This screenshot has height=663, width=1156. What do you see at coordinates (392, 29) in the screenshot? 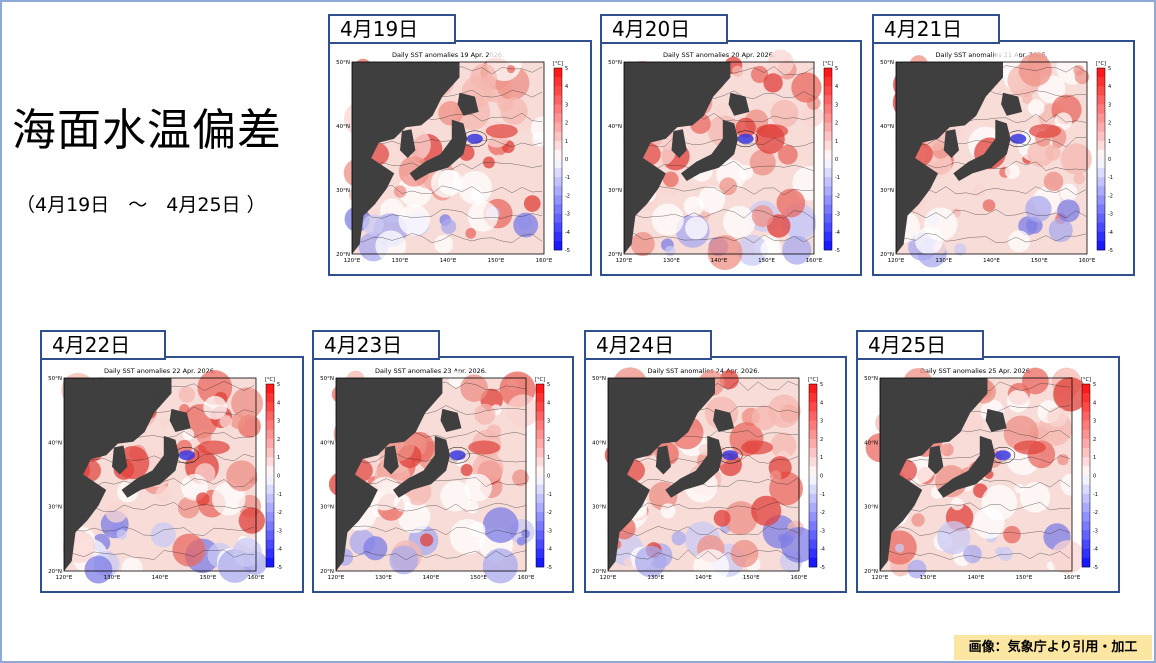
I see `panel-date-label: 4月19日` at bounding box center [392, 29].